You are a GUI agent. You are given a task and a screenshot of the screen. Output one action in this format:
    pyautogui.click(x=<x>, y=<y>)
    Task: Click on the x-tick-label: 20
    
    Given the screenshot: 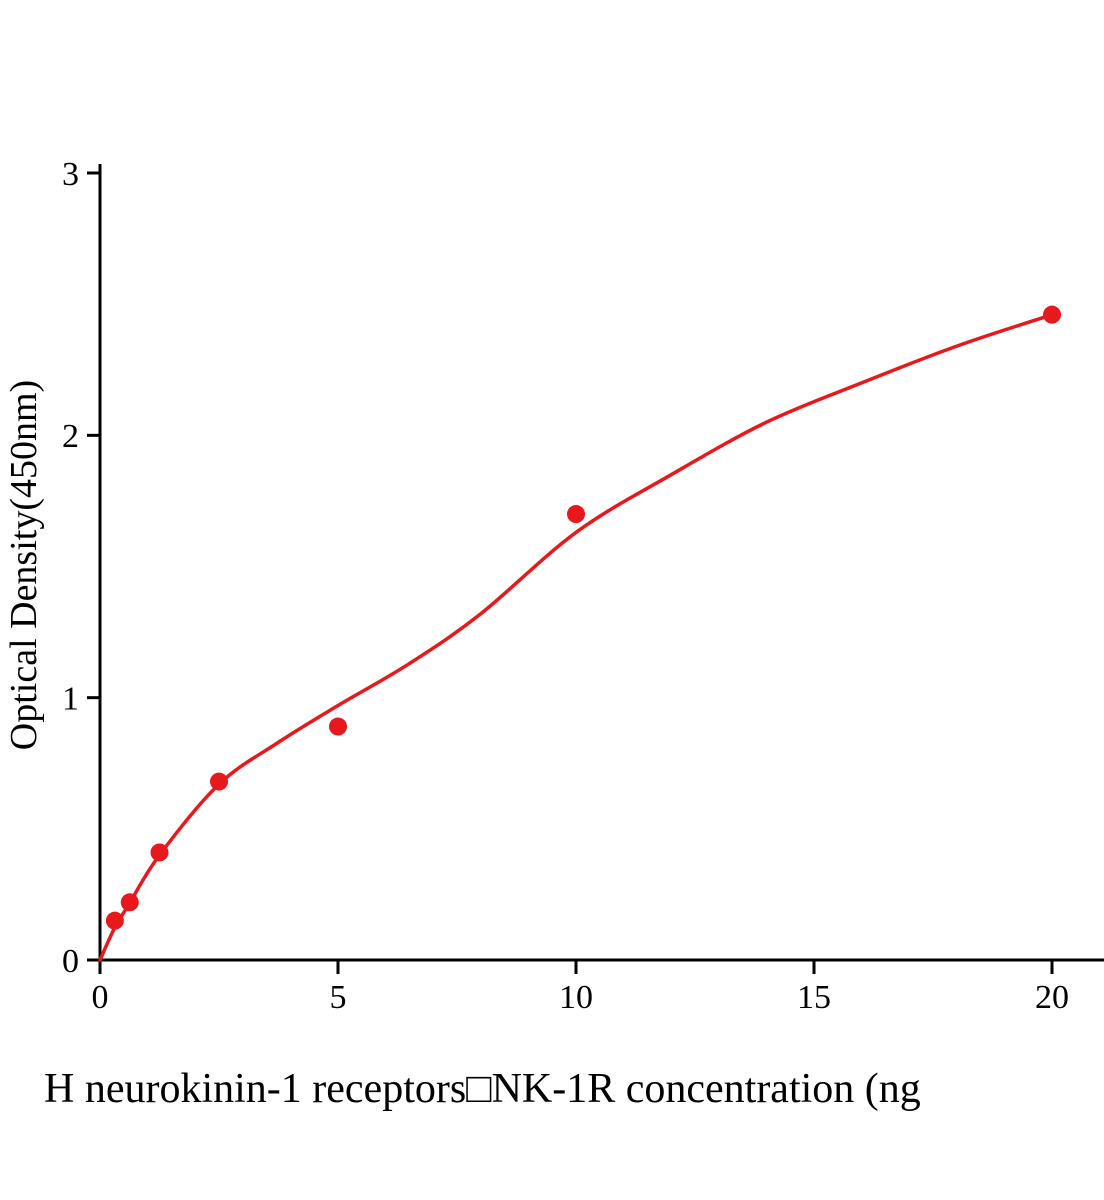 What is the action you would take?
    pyautogui.click(x=1052, y=997)
    